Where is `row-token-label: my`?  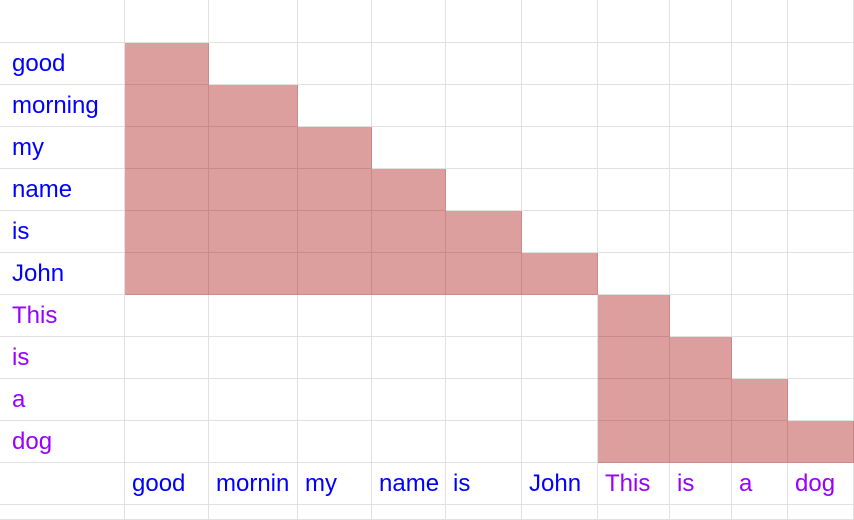
row-token-label: my is located at coordinates (28, 147).